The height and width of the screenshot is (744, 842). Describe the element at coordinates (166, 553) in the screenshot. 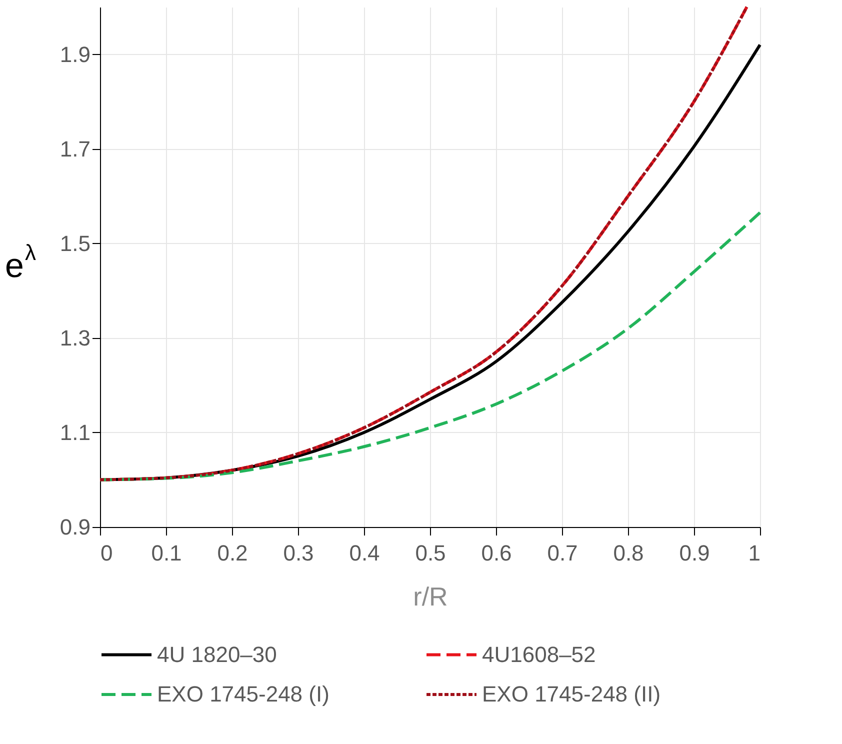

I see `x-tick-label: 0.1` at that location.